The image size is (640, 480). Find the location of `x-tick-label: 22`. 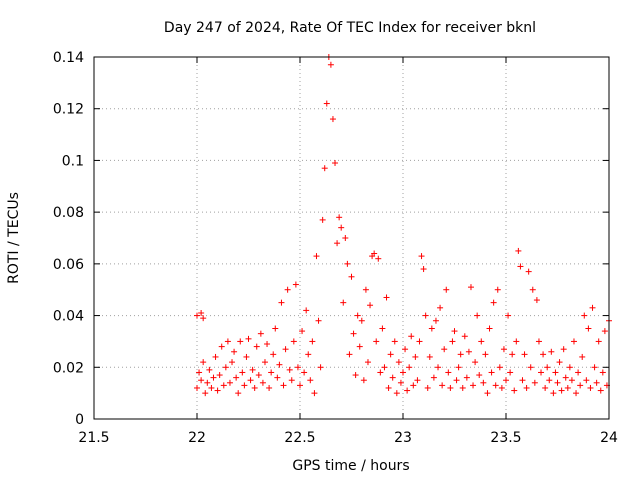

x-tick-label: 22 is located at coordinates (197, 438).